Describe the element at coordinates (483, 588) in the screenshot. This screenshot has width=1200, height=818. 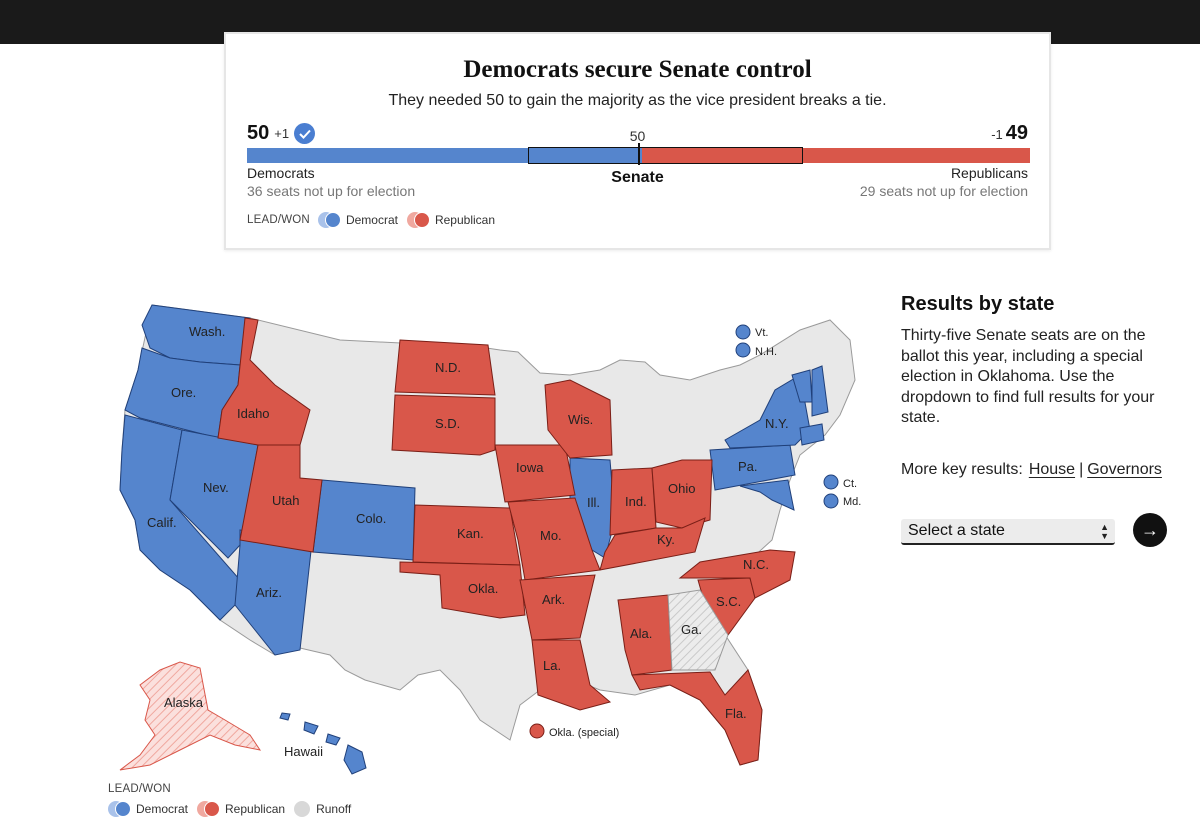
I see `label-okla: Okla.` at that location.